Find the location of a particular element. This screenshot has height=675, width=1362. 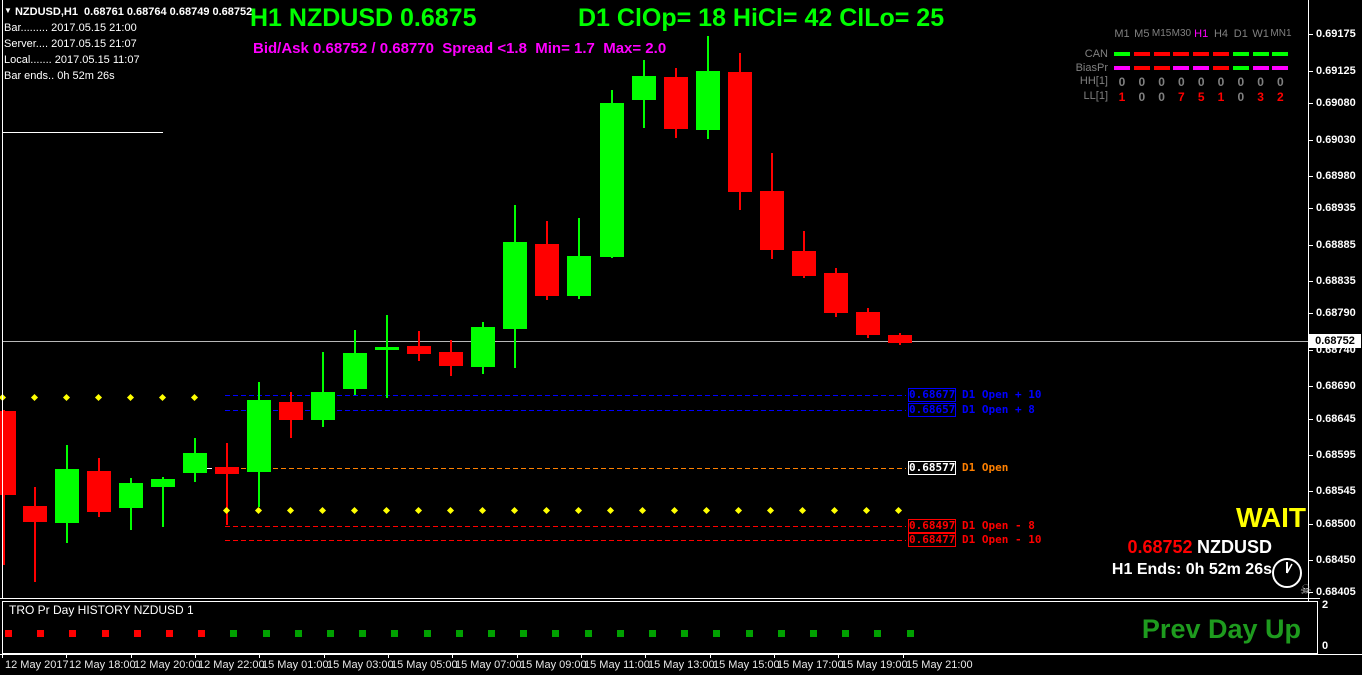

subwindow-scale-min: 0 is located at coordinates (1325, 646).